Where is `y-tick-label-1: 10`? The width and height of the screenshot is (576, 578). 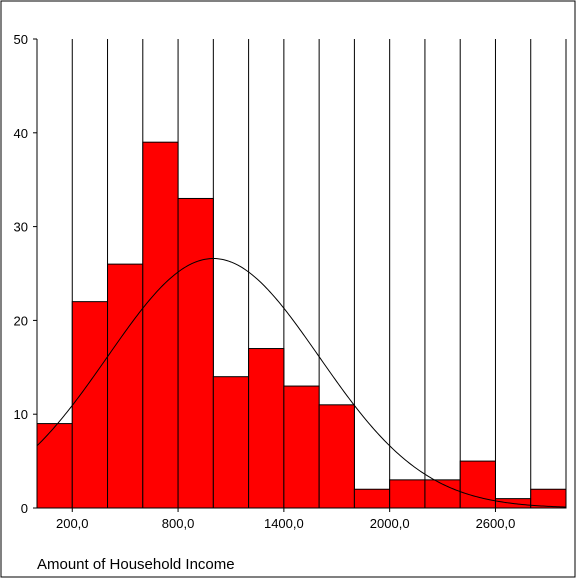 y-tick-label-1: 10 is located at coordinates (21, 414).